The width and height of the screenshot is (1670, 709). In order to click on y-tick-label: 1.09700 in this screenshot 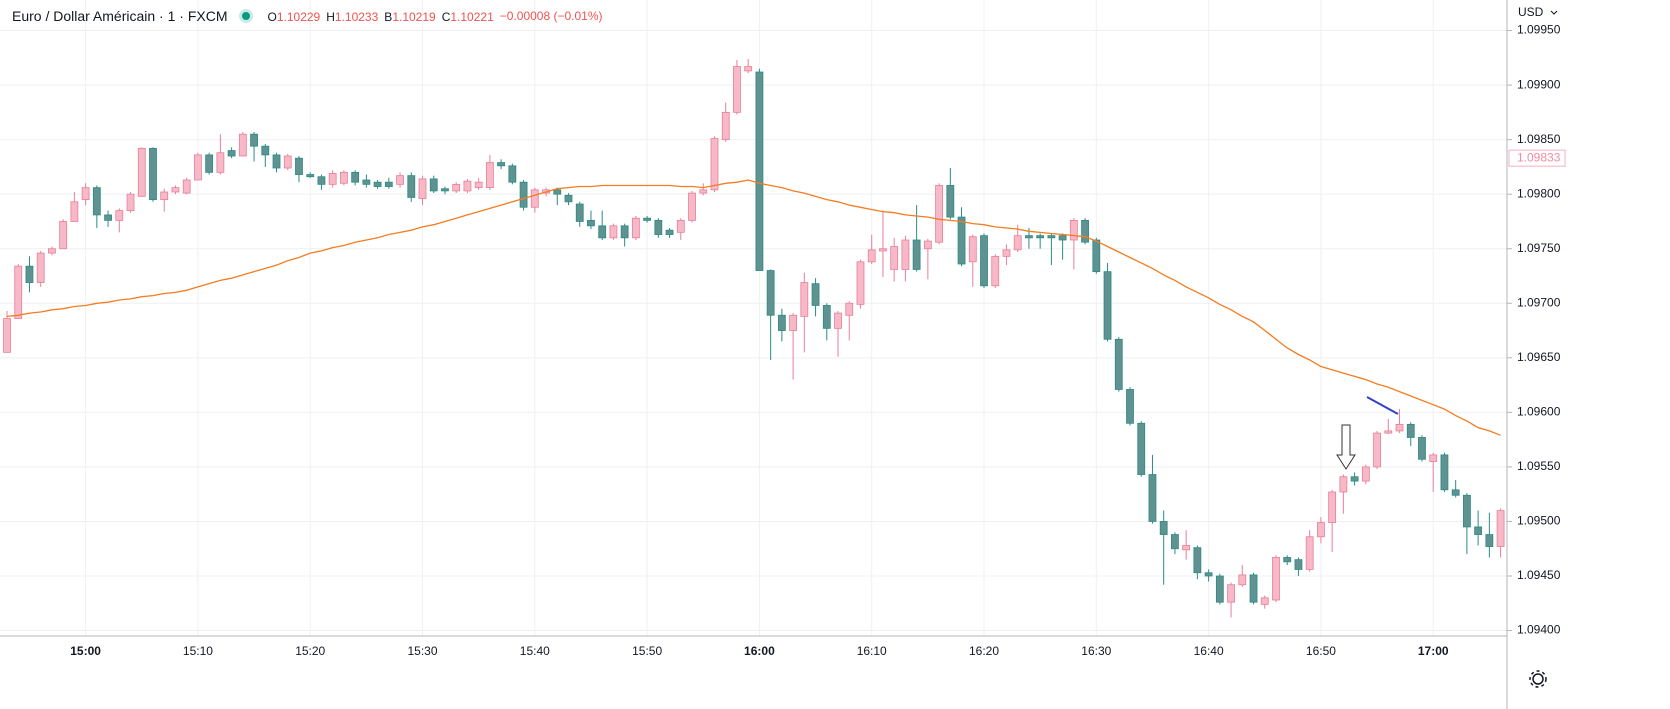, I will do `click(1539, 302)`.